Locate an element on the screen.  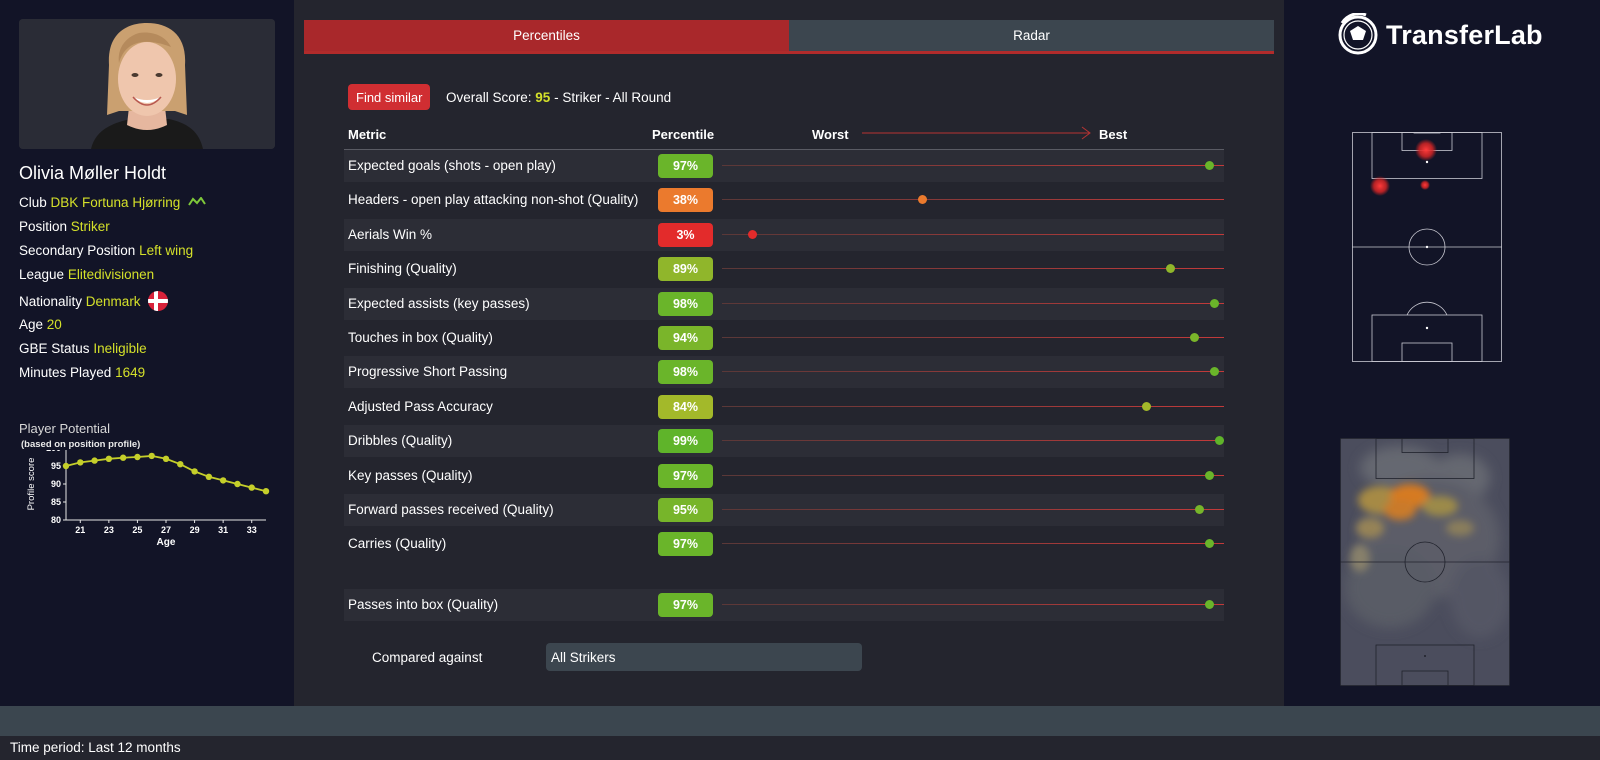
percentile-row: Forward passes received (Quality) 95% is located at coordinates (784, 510).